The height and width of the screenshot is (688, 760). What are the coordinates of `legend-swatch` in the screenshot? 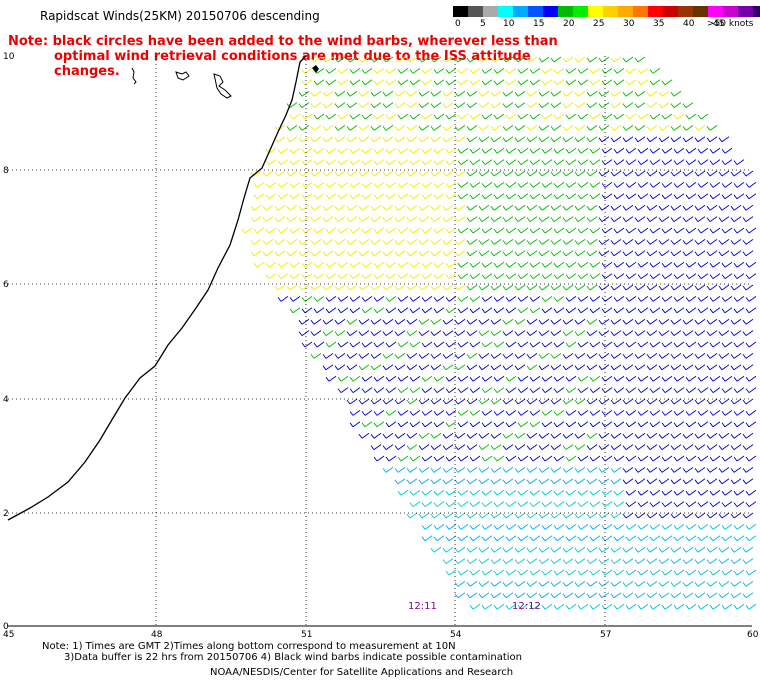 It's located at (640, 11).